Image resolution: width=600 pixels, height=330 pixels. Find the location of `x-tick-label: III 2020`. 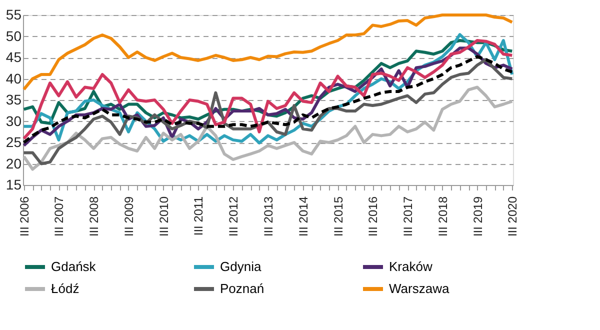

x-tick-label: III 2020 is located at coordinates (513, 216).